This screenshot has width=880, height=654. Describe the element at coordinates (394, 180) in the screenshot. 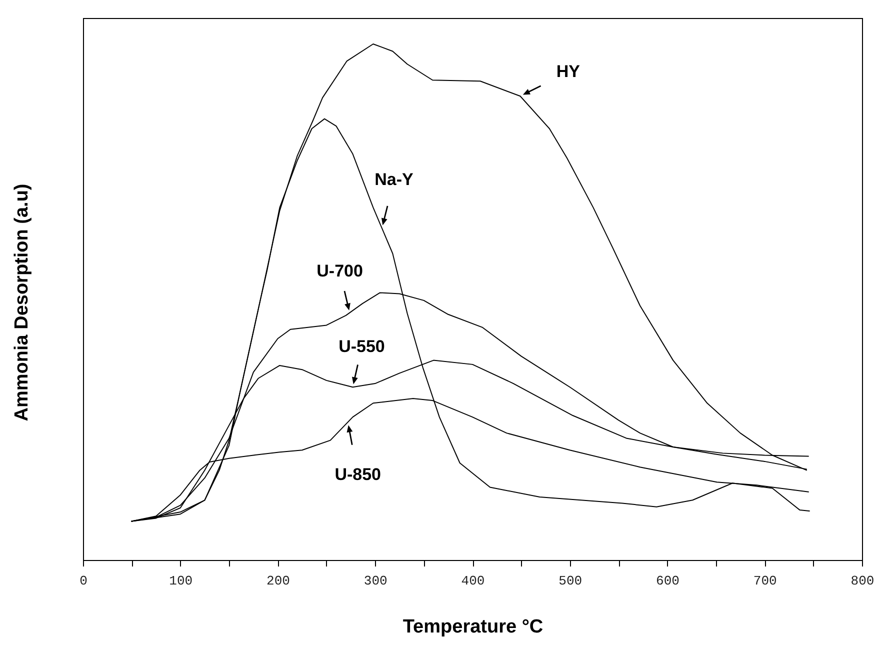

I see `annotation: Na-Y` at that location.